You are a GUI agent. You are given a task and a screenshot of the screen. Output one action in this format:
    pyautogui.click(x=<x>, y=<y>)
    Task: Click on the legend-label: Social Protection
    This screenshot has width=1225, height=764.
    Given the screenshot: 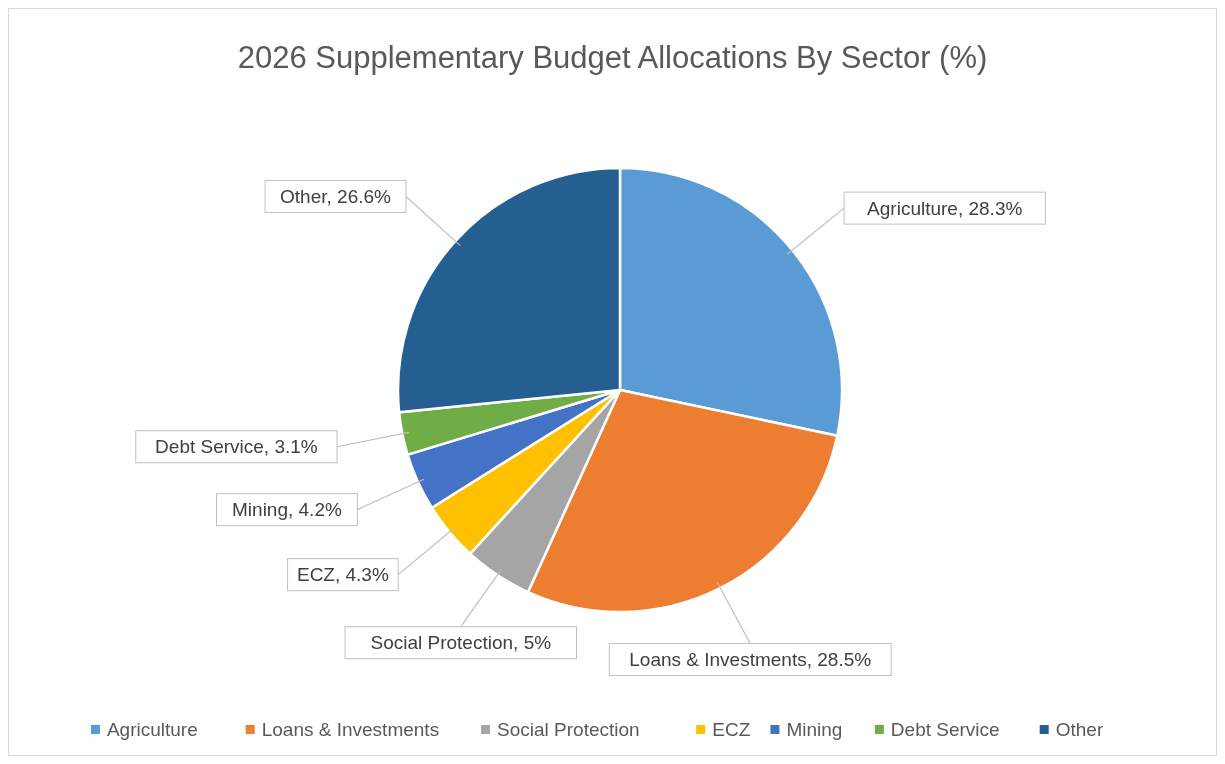 What is the action you would take?
    pyautogui.click(x=568, y=729)
    